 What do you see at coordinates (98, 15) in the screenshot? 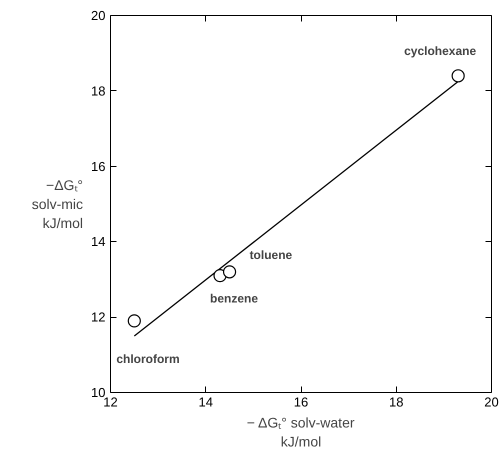
I see `y-tick-label: 20` at bounding box center [98, 15].